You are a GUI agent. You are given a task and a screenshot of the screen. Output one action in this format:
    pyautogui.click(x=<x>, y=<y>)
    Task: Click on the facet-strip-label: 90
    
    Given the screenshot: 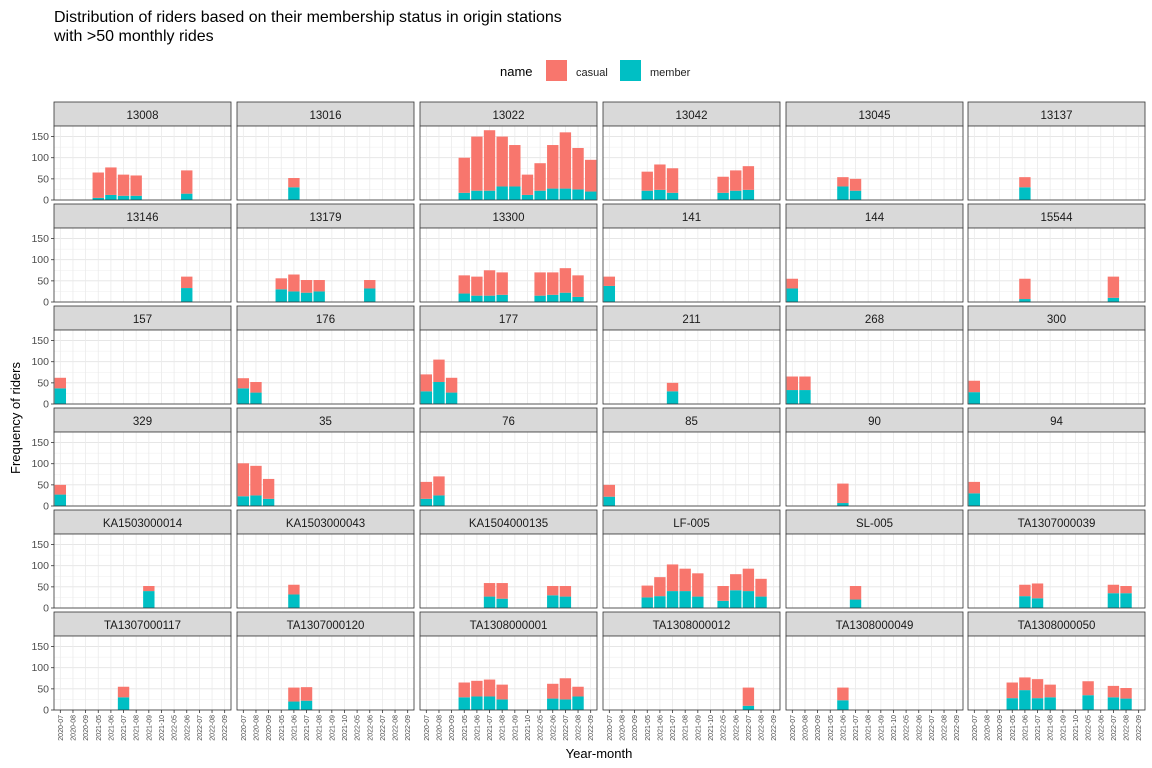 What is the action you would take?
    pyautogui.click(x=874, y=422)
    